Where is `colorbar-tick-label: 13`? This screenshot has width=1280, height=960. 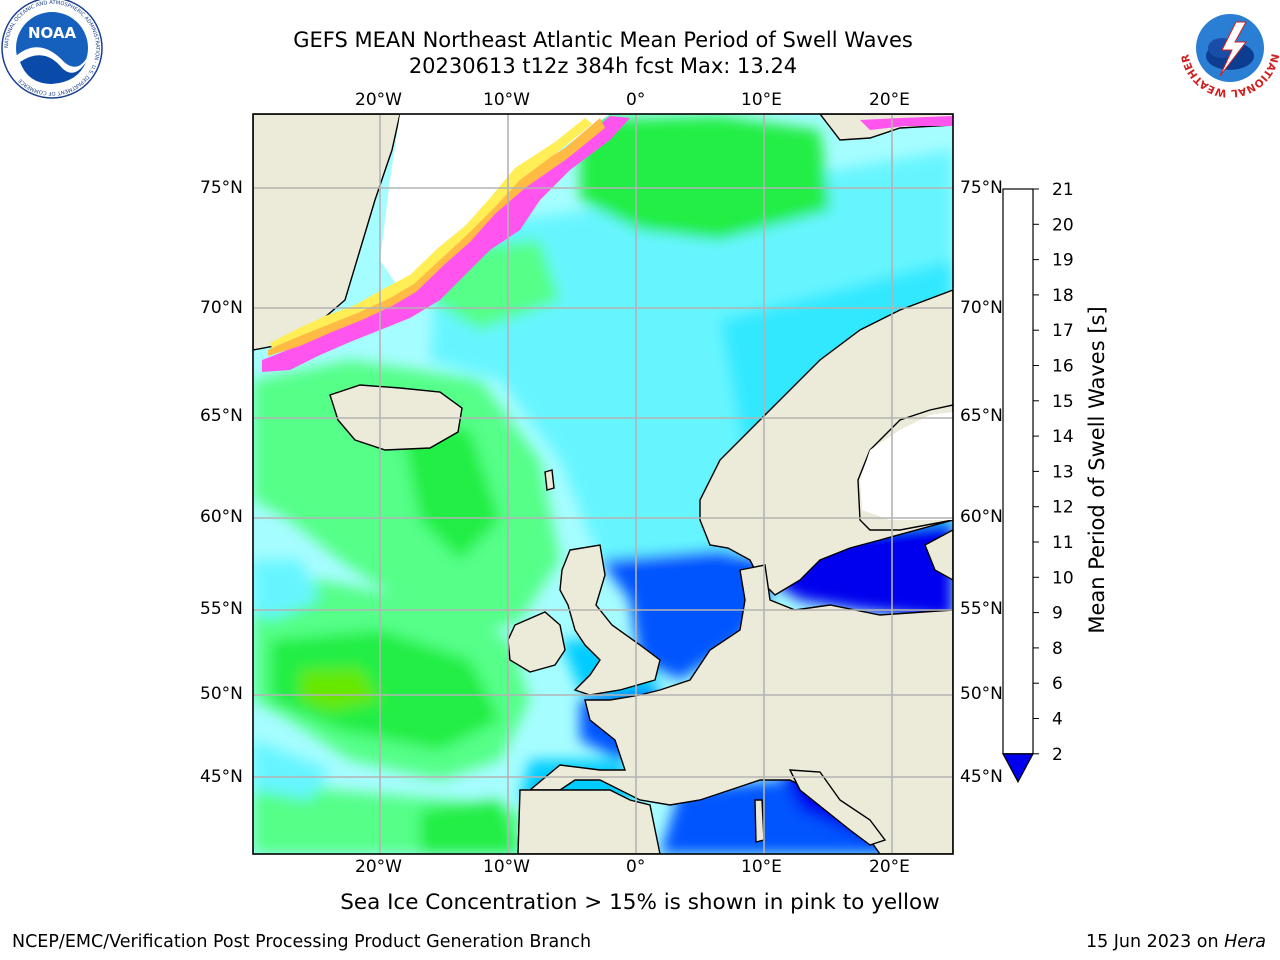 colorbar-tick-label: 13 is located at coordinates (1063, 472).